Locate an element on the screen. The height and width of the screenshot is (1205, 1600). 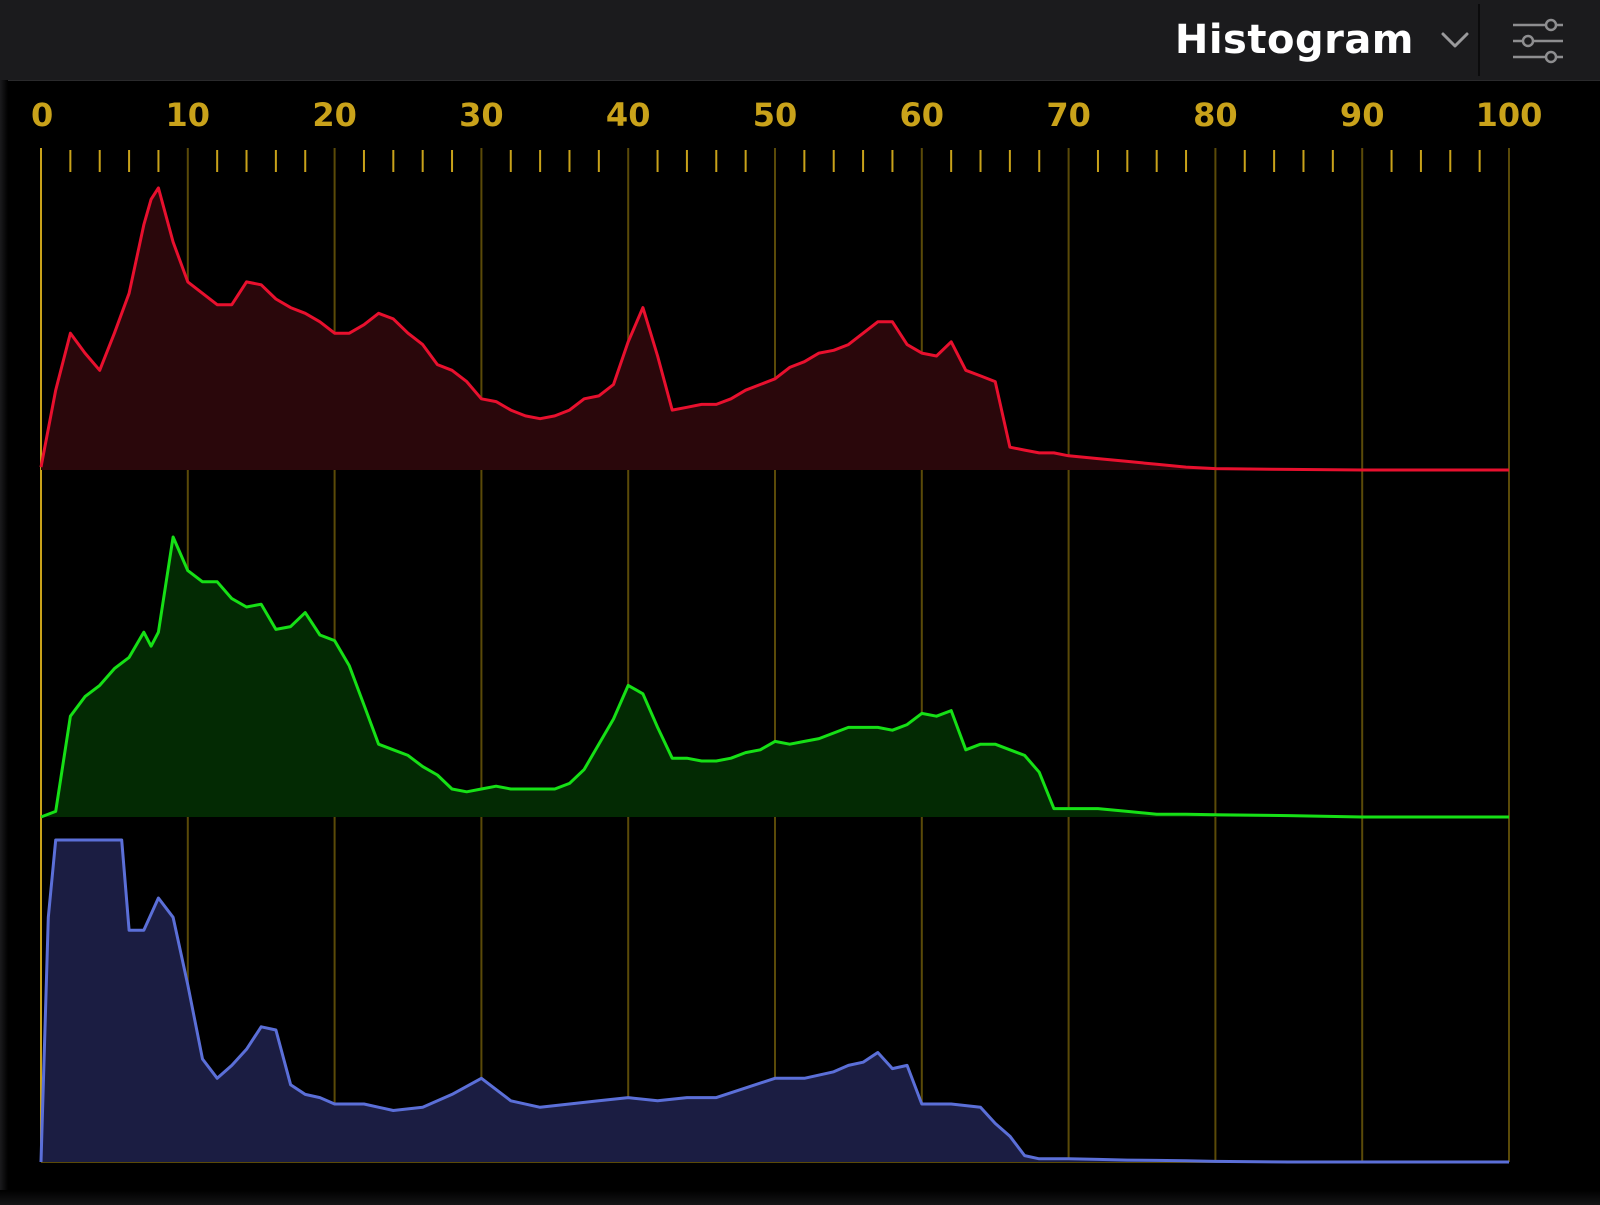
chevron-down-icon is located at coordinates (1455, 40).